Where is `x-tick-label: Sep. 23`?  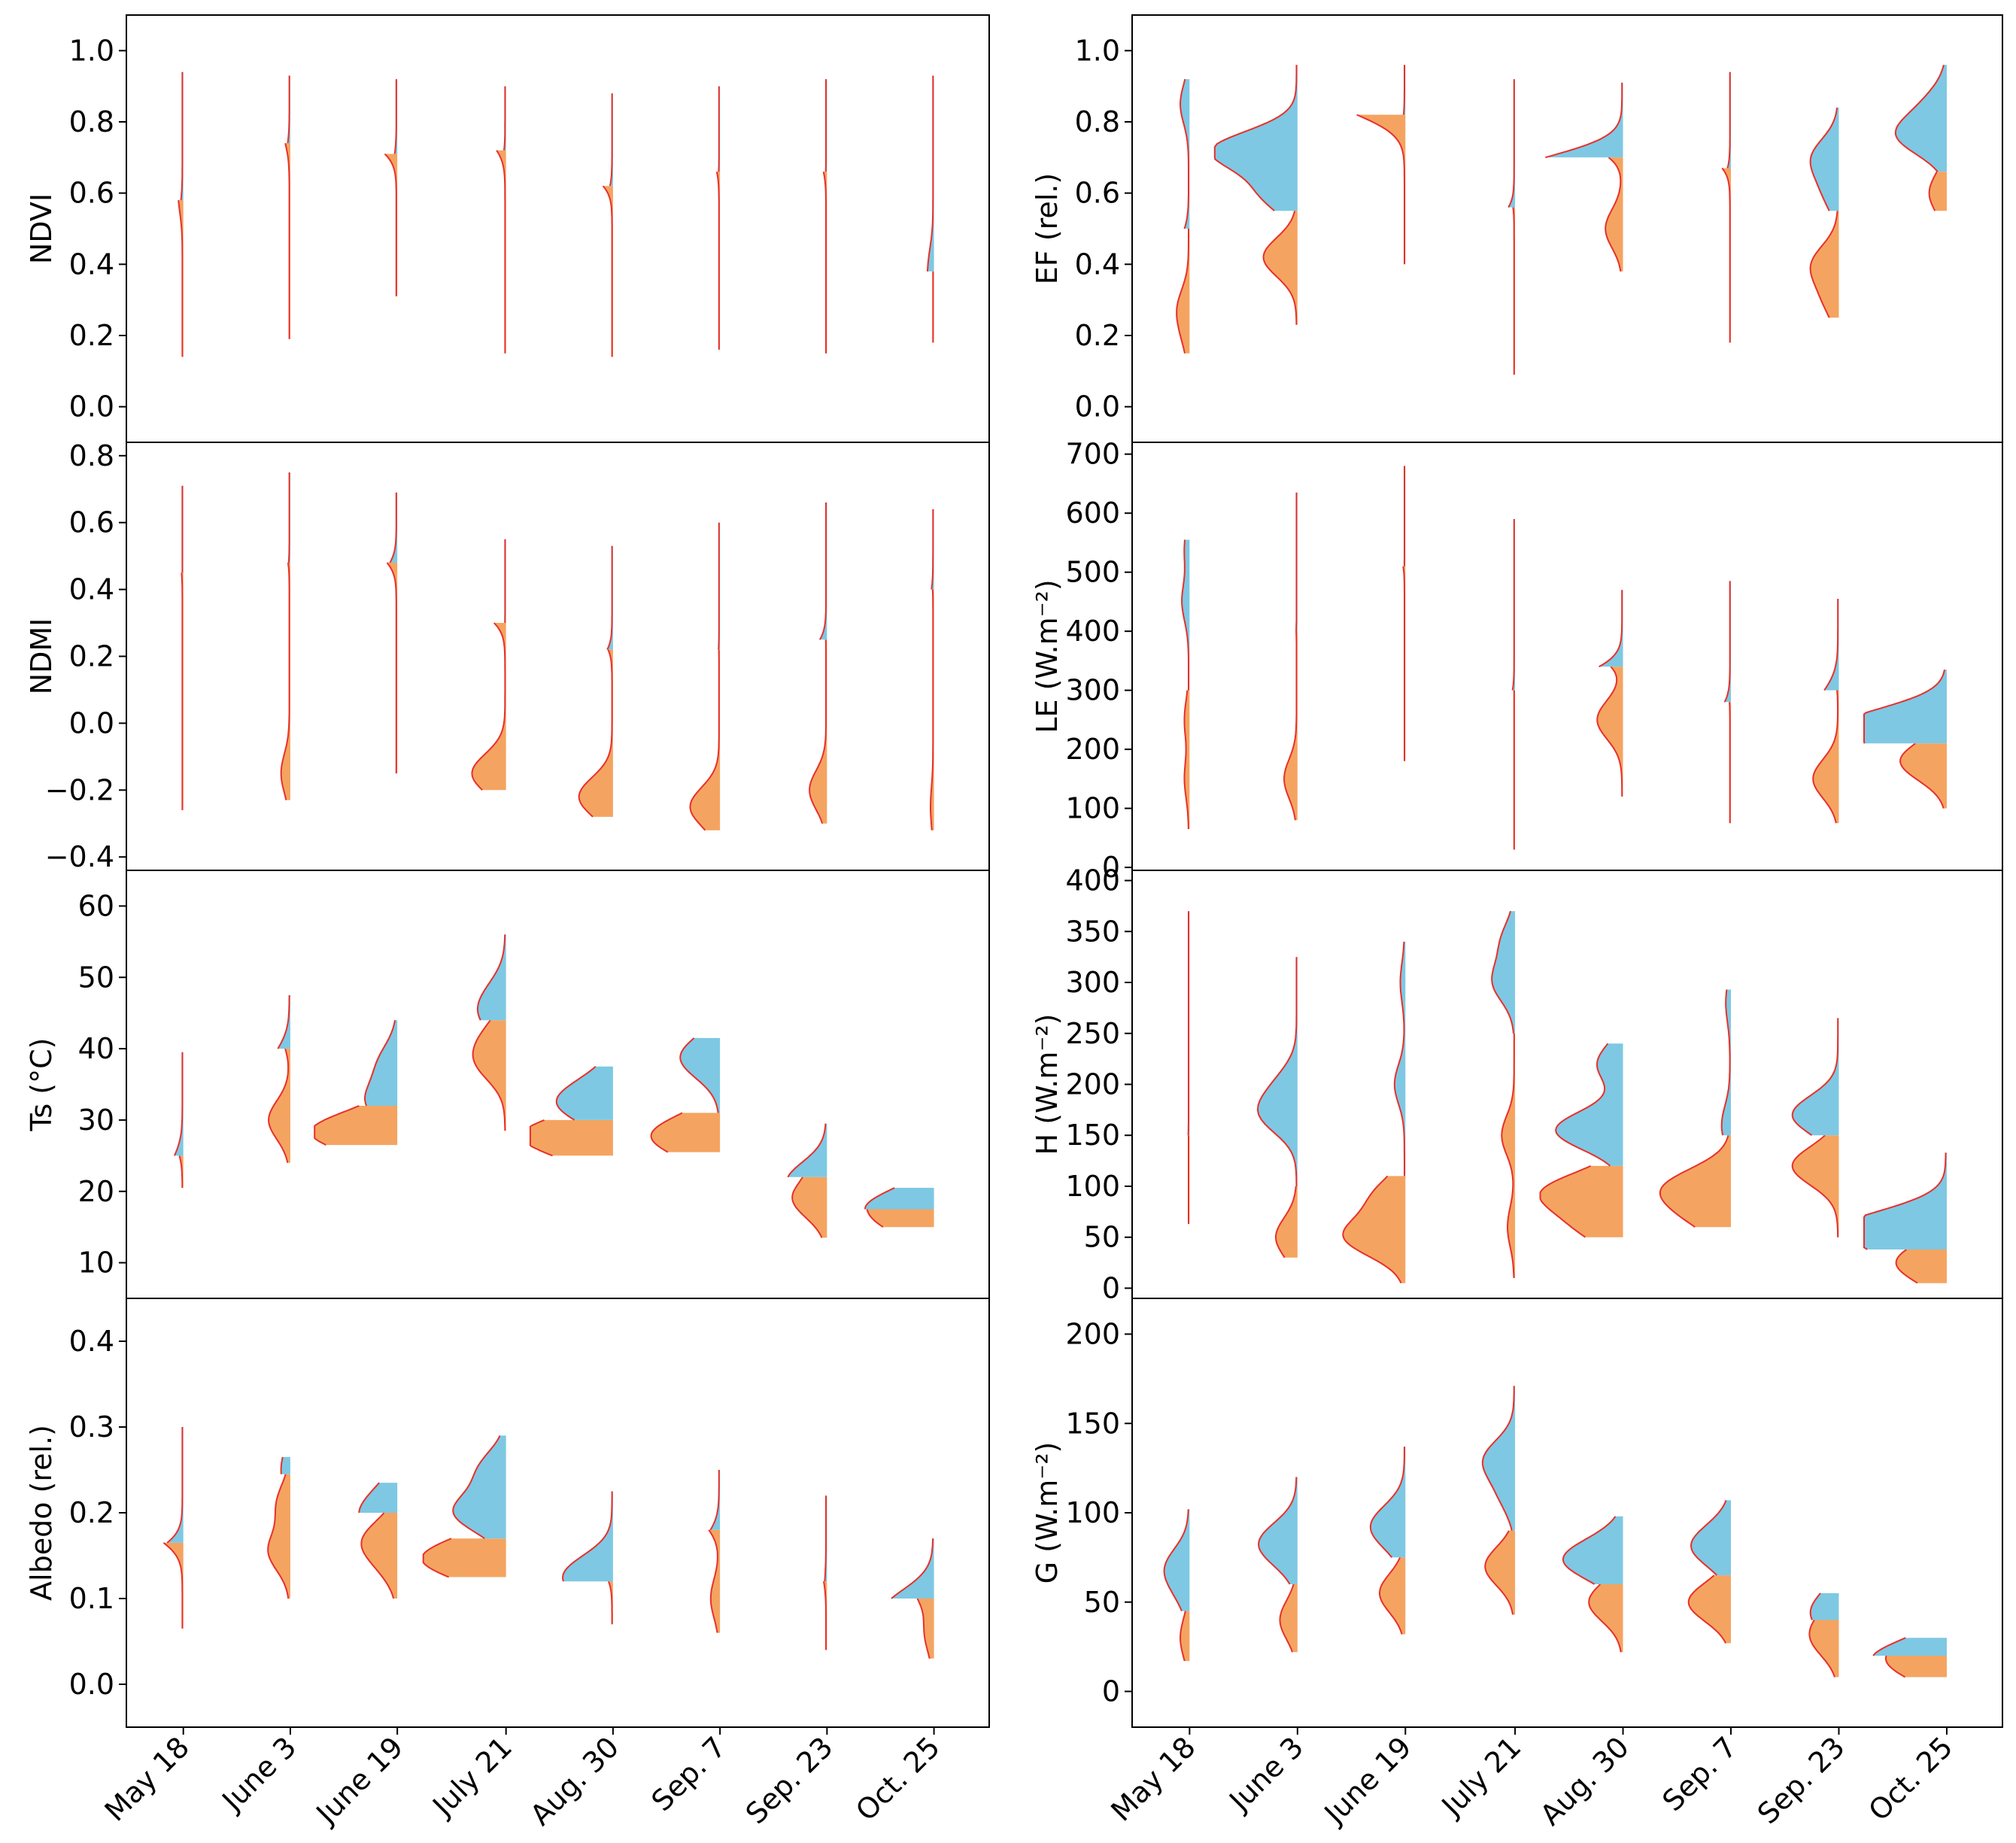 x-tick-label: Sep. 23 is located at coordinates (1801, 1780).